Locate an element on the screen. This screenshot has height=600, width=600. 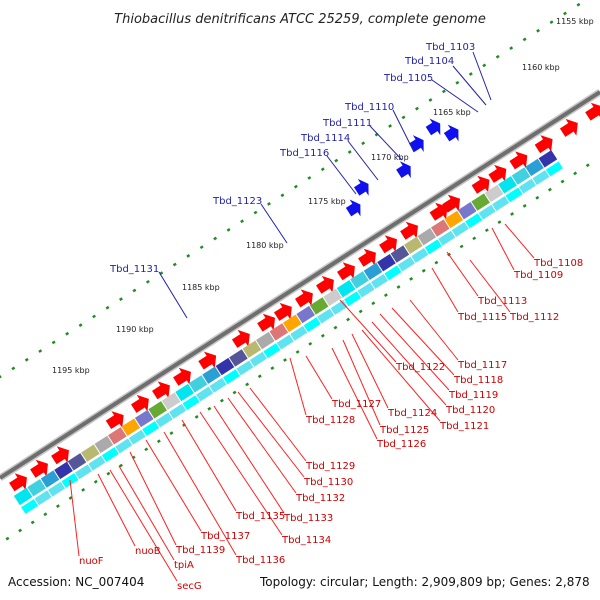
gene-label: Tbd_1125 is located at coordinates (404, 430).